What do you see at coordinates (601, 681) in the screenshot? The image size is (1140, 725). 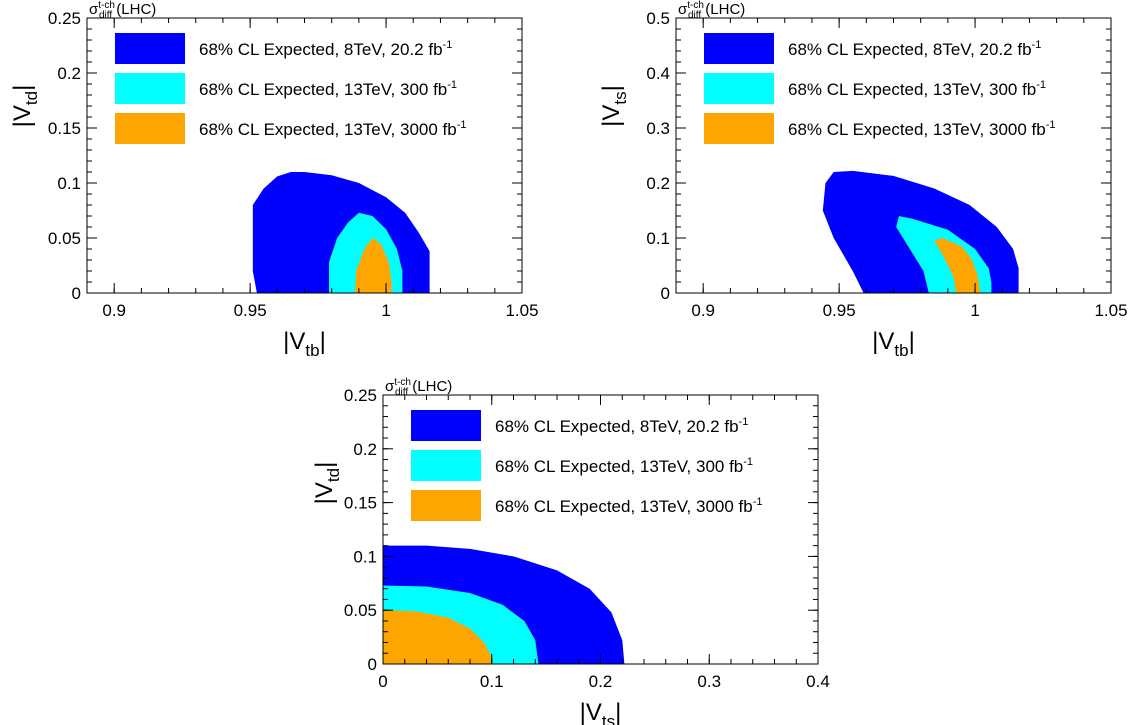 I see `x-tick-label: 0.2` at bounding box center [601, 681].